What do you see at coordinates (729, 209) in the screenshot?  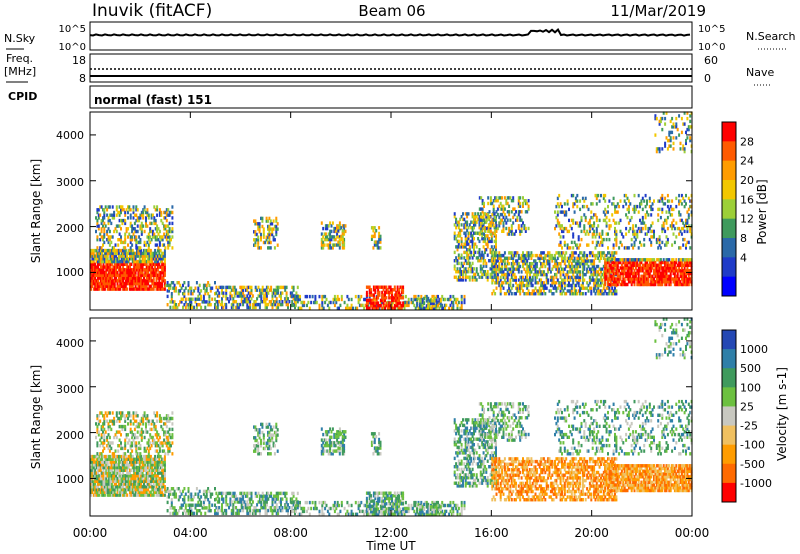 I see `power-colorbar-frame` at bounding box center [729, 209].